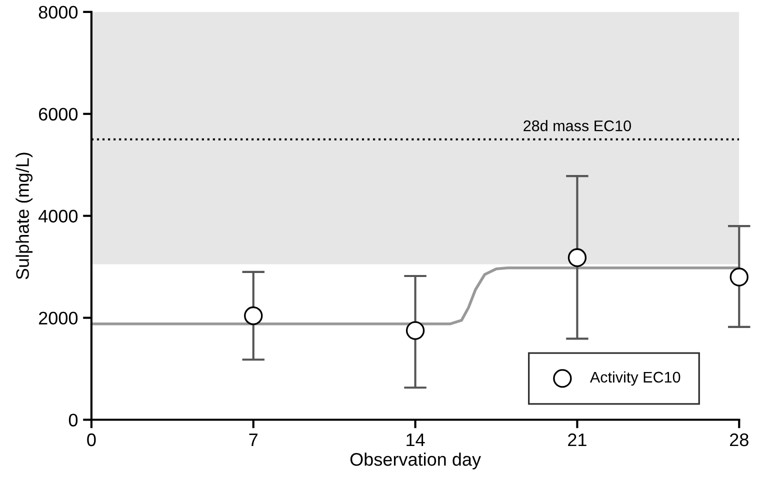 Image resolution: width=762 pixels, height=477 pixels. I want to click on y-tick-label: 6000, so click(58, 114).